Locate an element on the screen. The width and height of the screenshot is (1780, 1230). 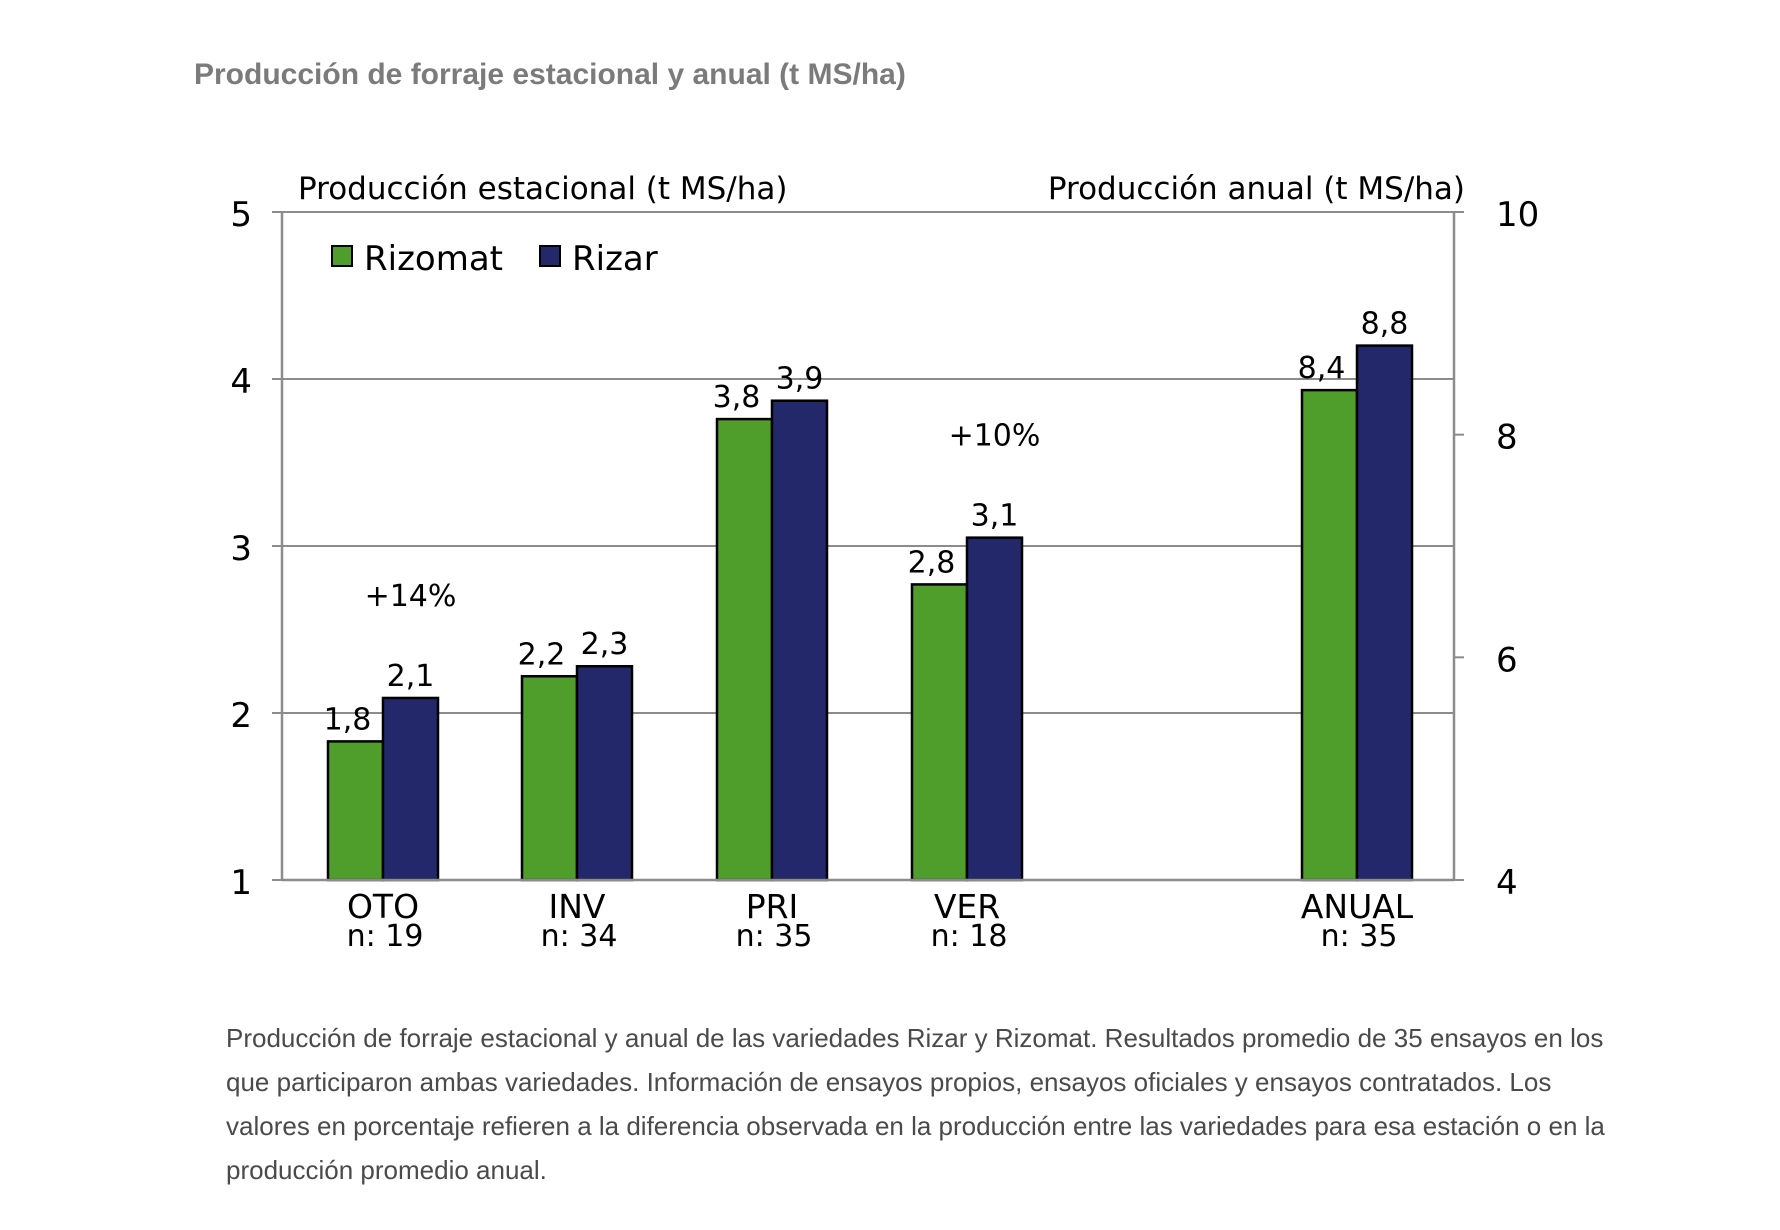
data-label-rizomat-ver: 2,8 is located at coordinates (932, 562).